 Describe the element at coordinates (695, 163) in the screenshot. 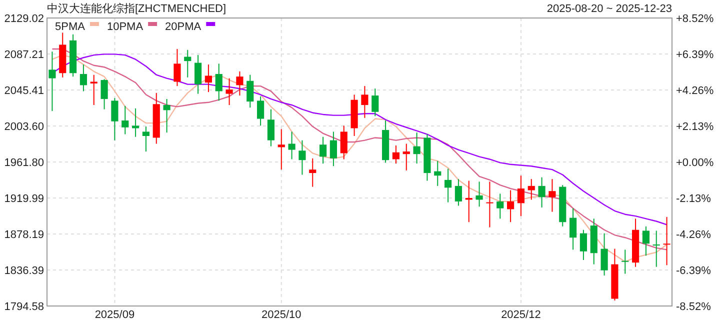

I see `y2-tick-label: +0.00%` at that location.